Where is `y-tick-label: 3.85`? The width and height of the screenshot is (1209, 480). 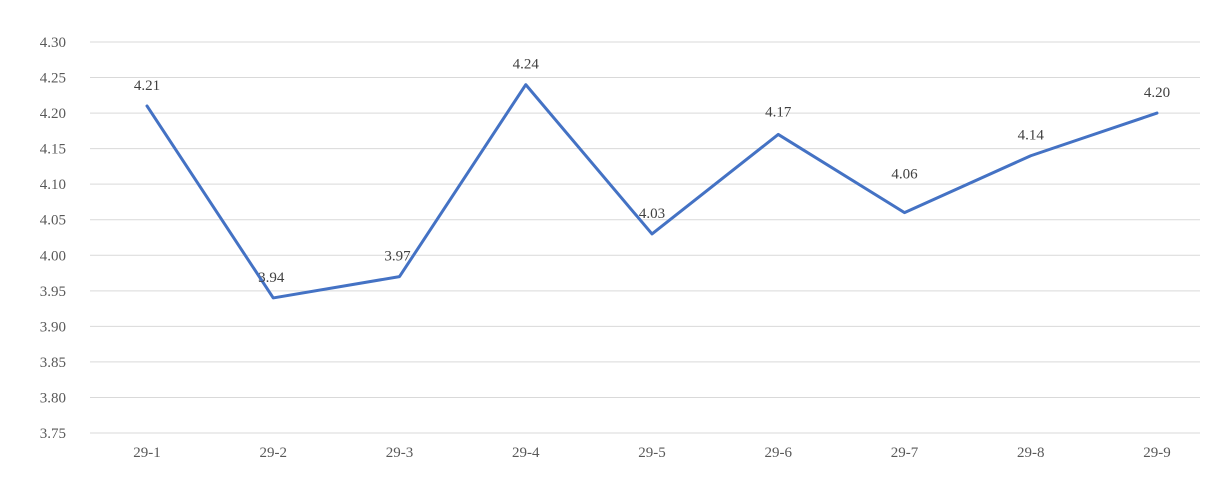
y-tick-label: 3.85 is located at coordinates (53, 363).